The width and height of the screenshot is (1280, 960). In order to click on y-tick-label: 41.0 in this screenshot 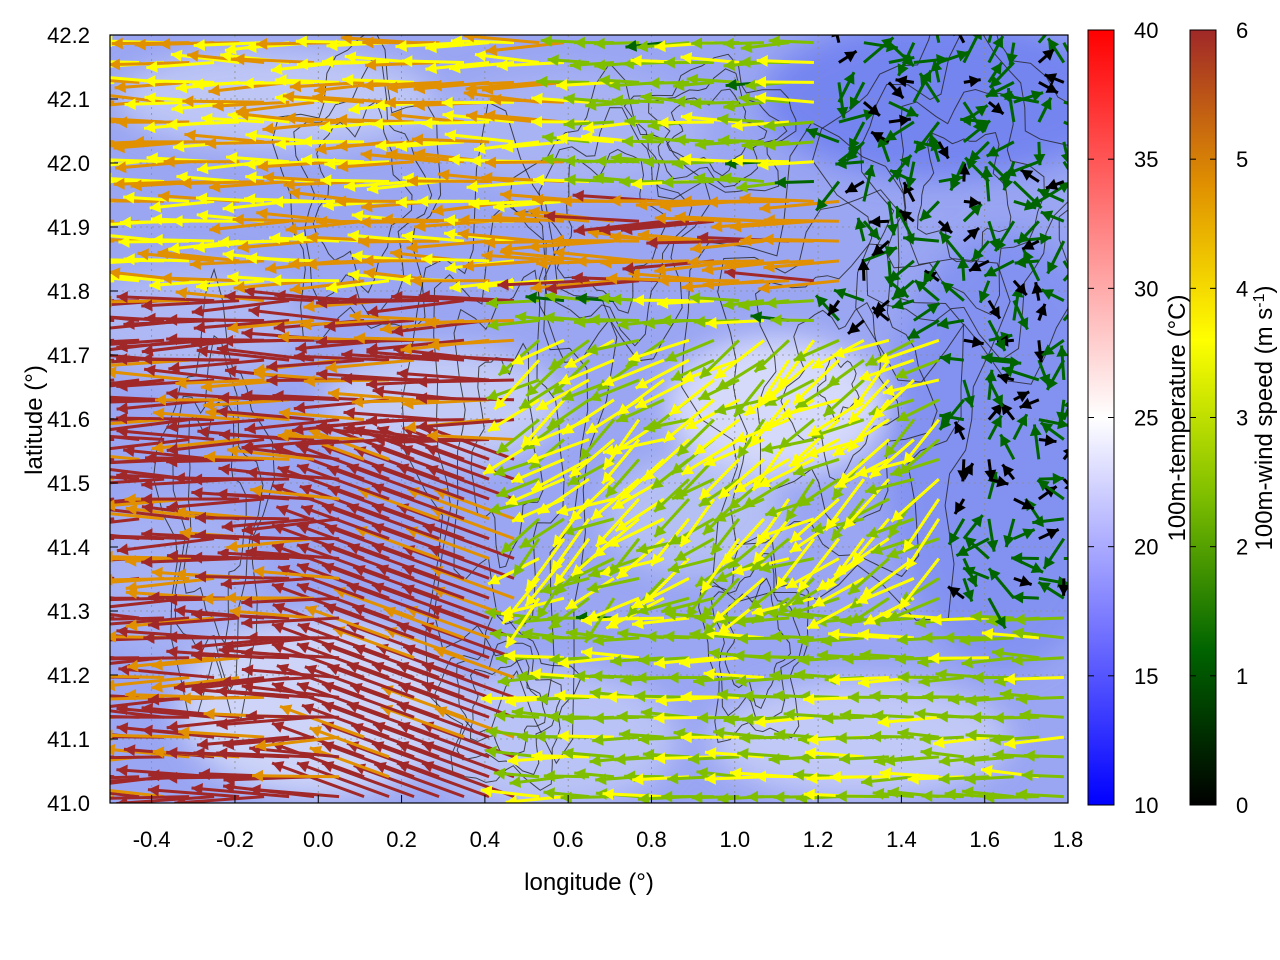, I will do `click(68, 803)`.